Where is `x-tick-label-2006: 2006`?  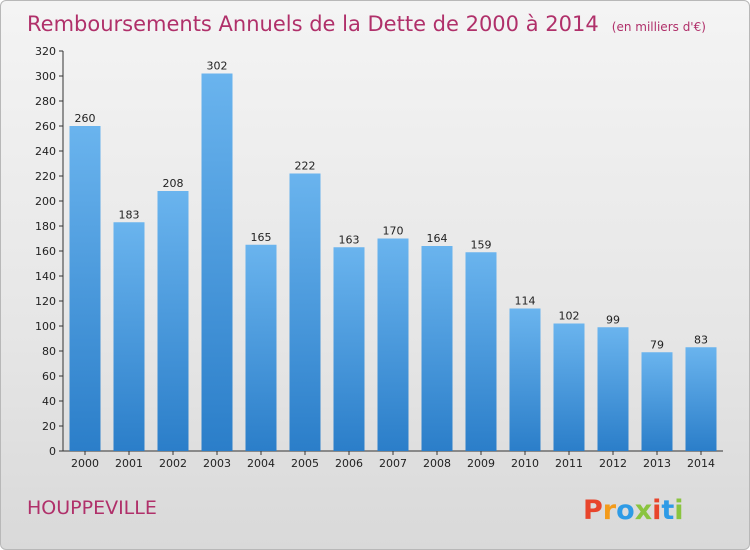 x-tick-label-2006: 2006 is located at coordinates (349, 463).